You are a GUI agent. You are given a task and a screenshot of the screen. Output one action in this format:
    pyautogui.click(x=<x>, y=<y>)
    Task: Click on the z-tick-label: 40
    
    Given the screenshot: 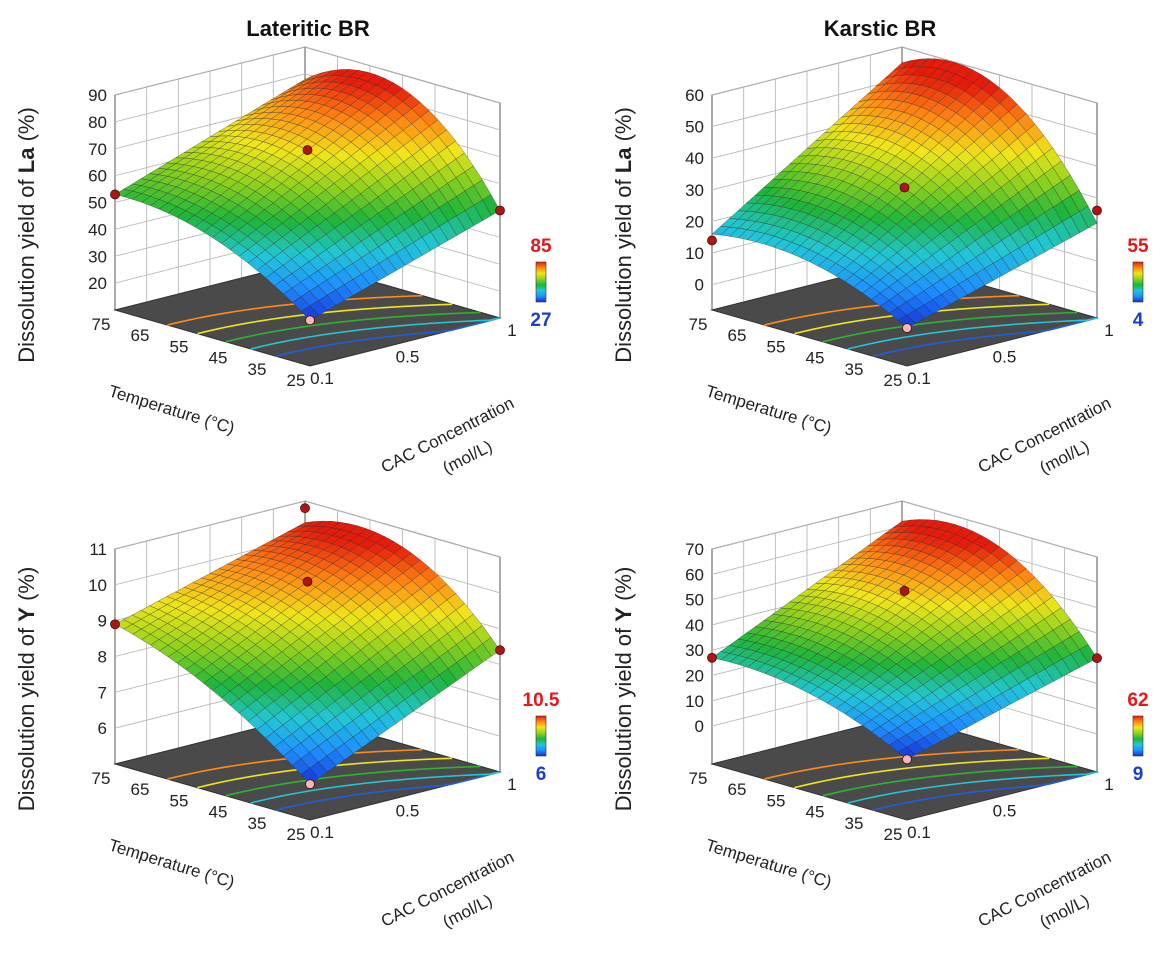 What is the action you would take?
    pyautogui.click(x=694, y=158)
    